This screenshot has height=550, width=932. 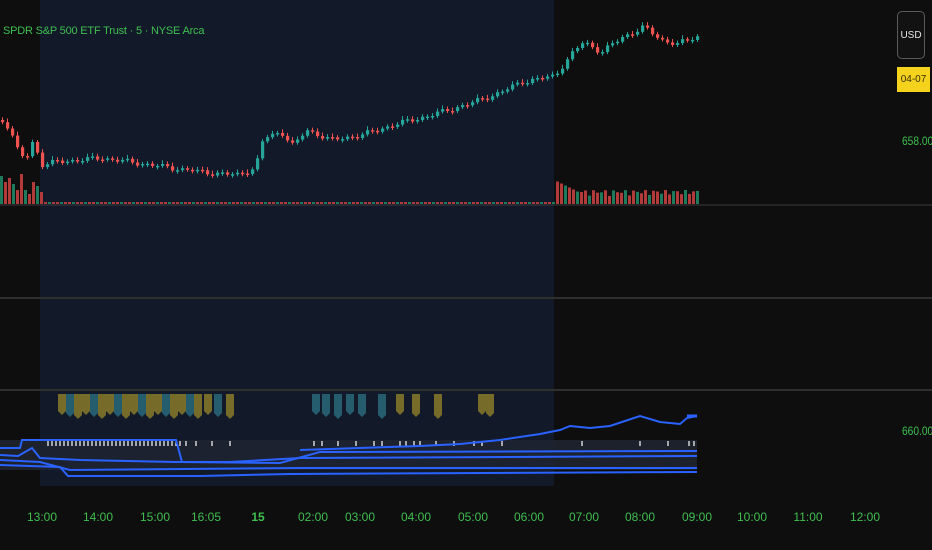 What do you see at coordinates (104, 31) in the screenshot?
I see `symbol-title: SPDR S&P 500 ETF Trust · 5 · NYSE Arca` at bounding box center [104, 31].